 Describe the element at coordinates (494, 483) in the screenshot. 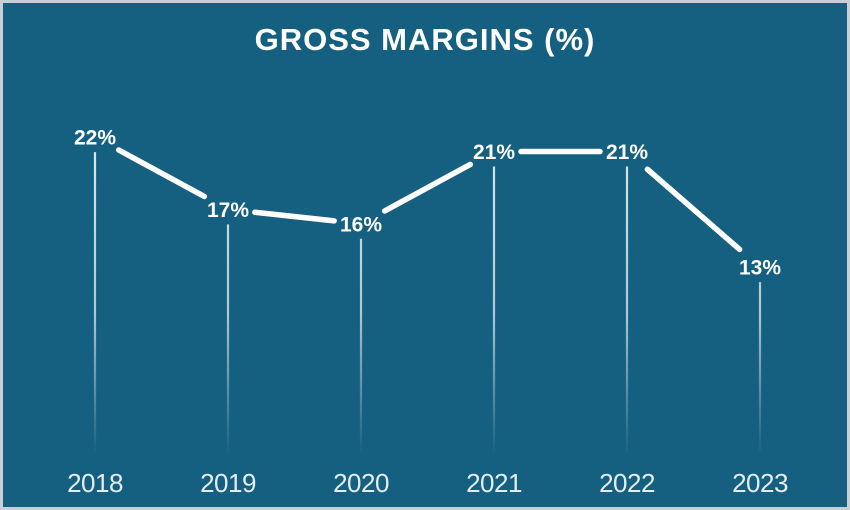

I see `axis-label: 2021` at that location.